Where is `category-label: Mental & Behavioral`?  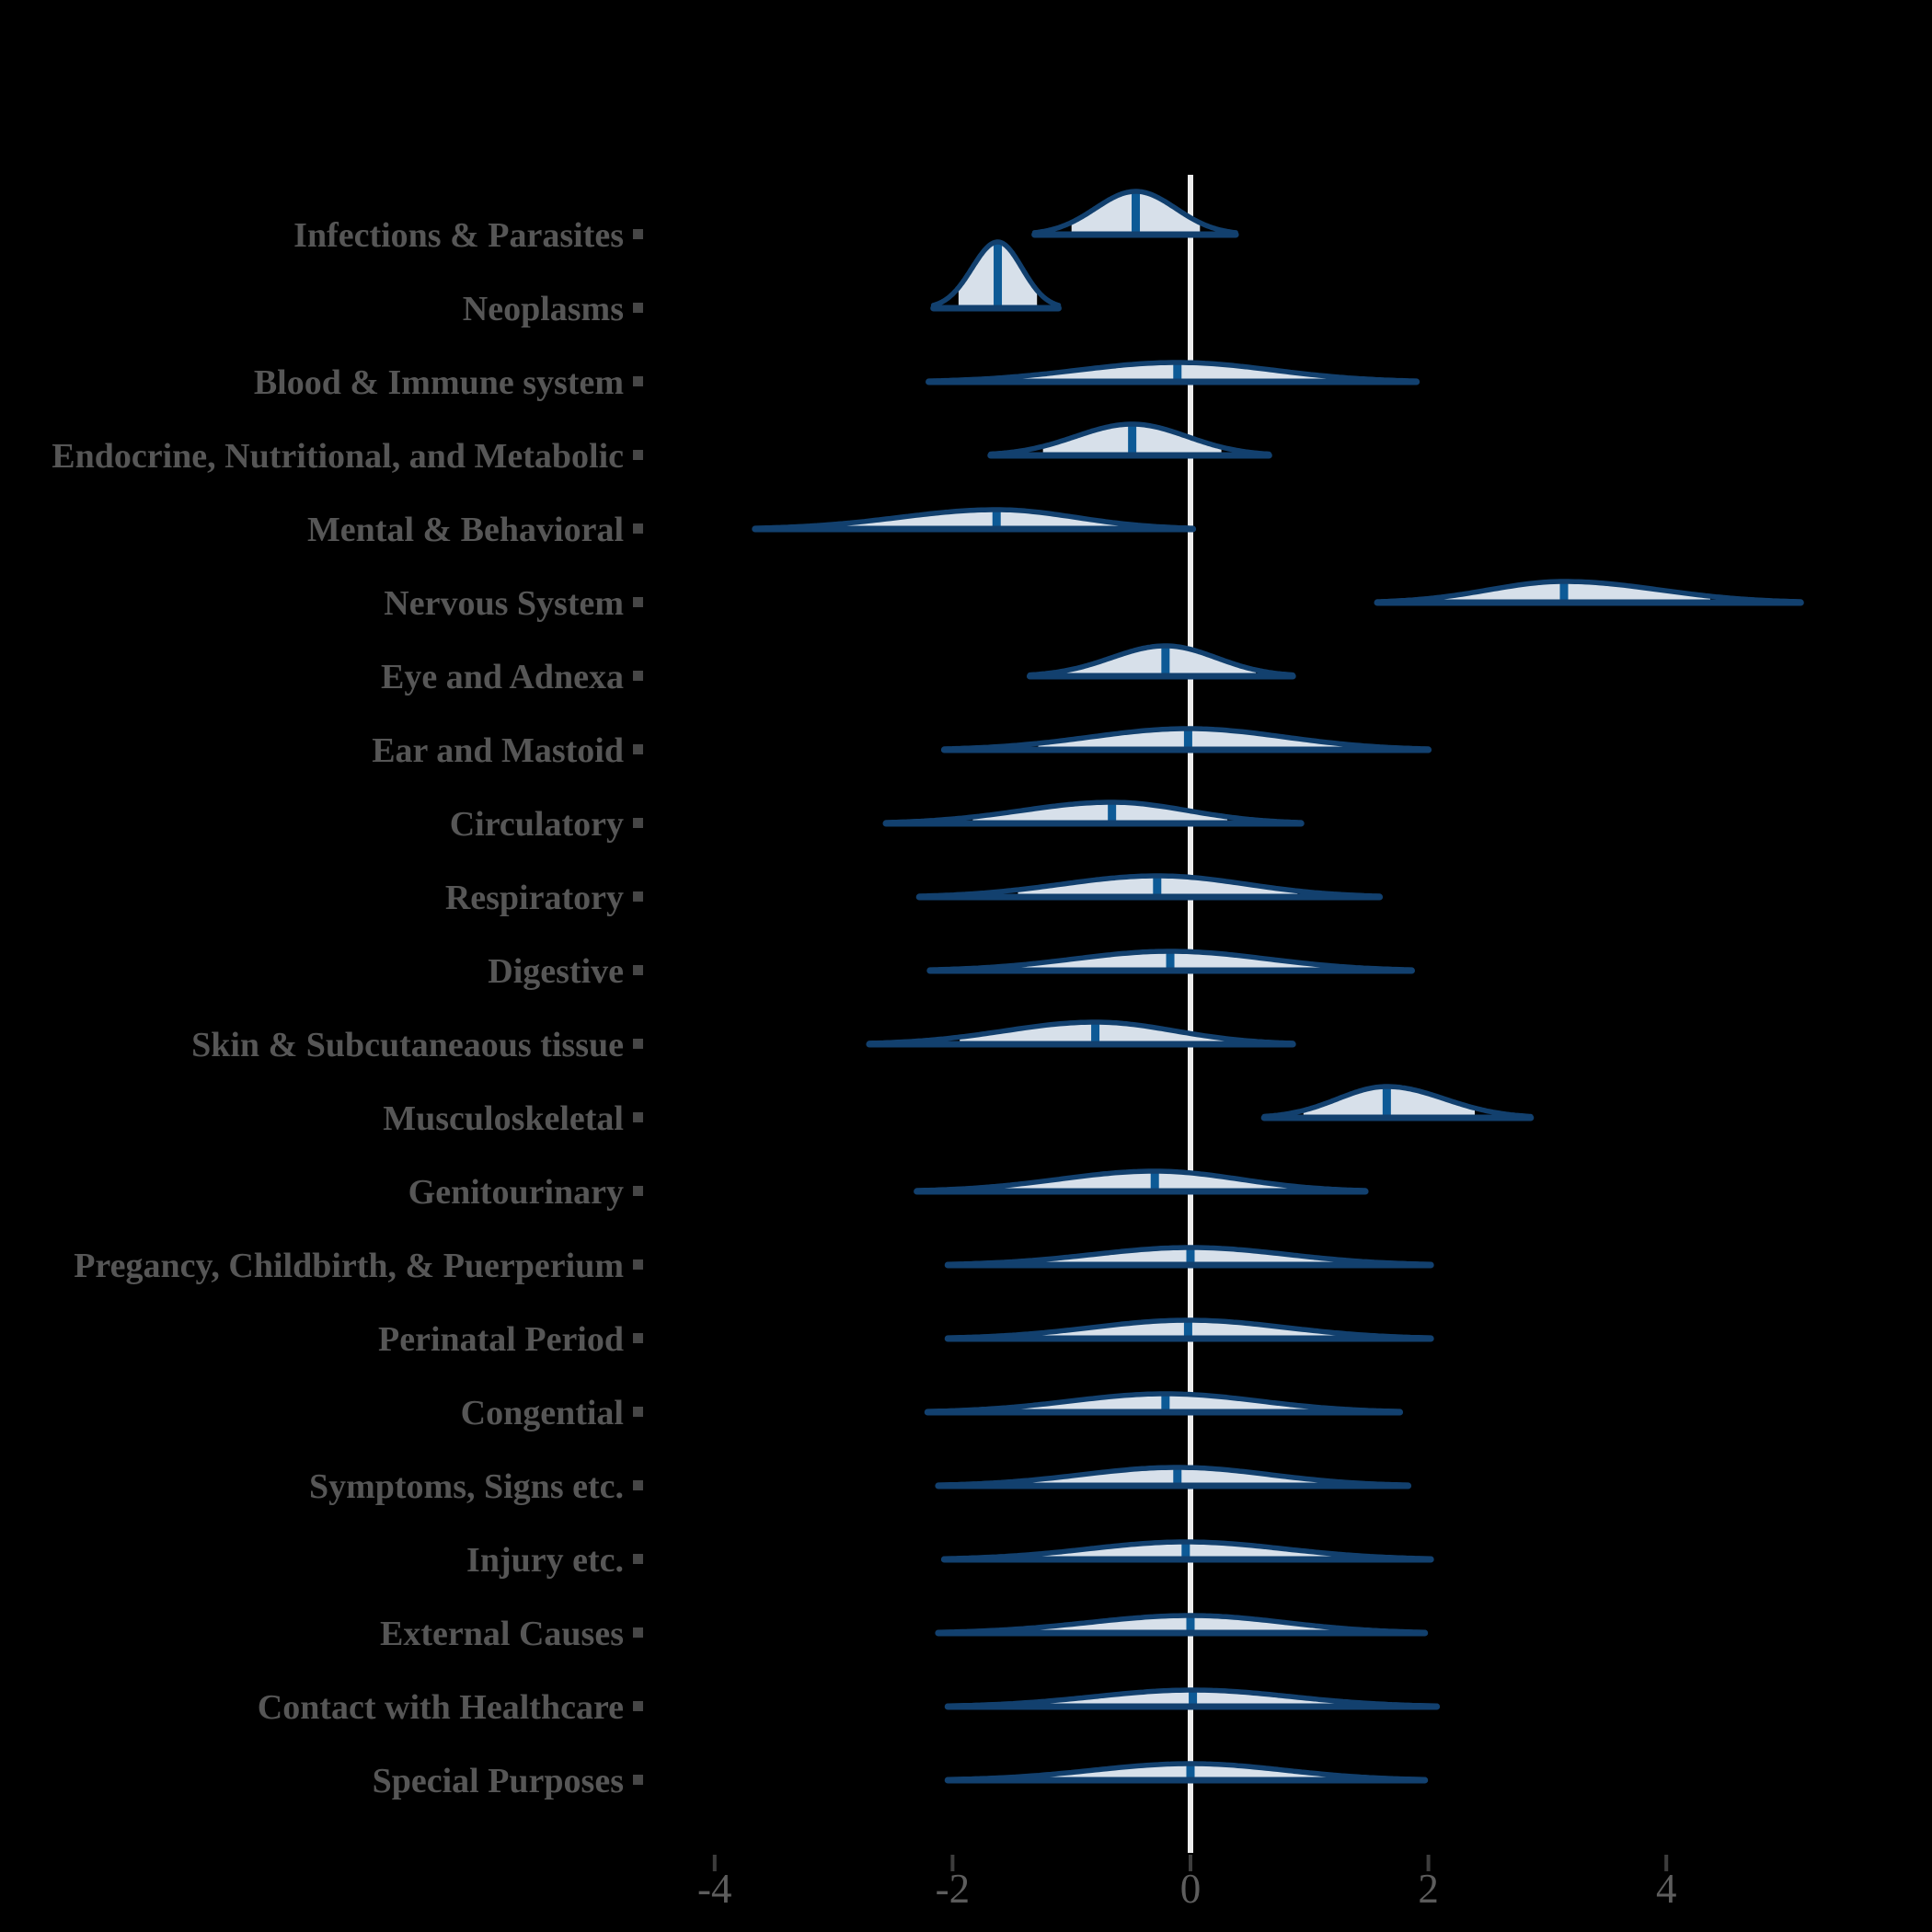 category-label: Mental & Behavioral is located at coordinates (465, 530).